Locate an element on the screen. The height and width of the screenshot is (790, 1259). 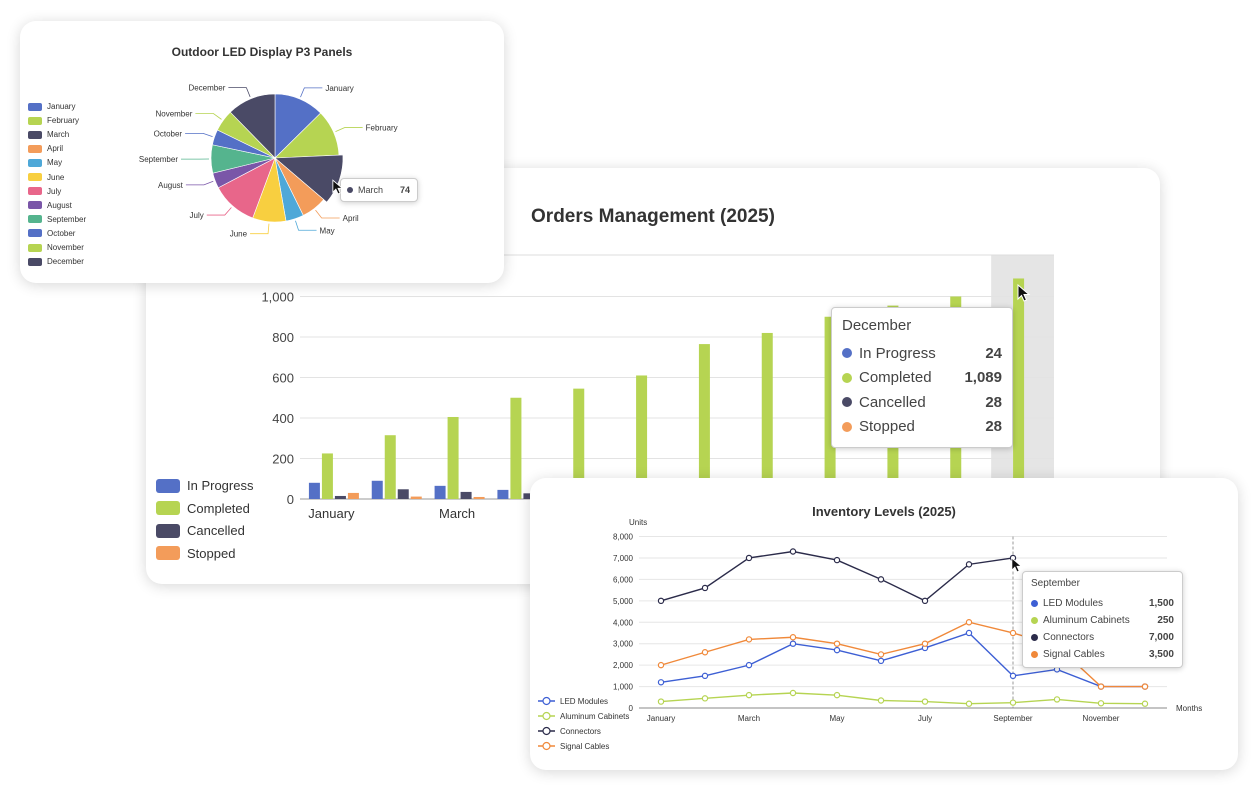
legend-label: September is located at coordinates (67, 219).